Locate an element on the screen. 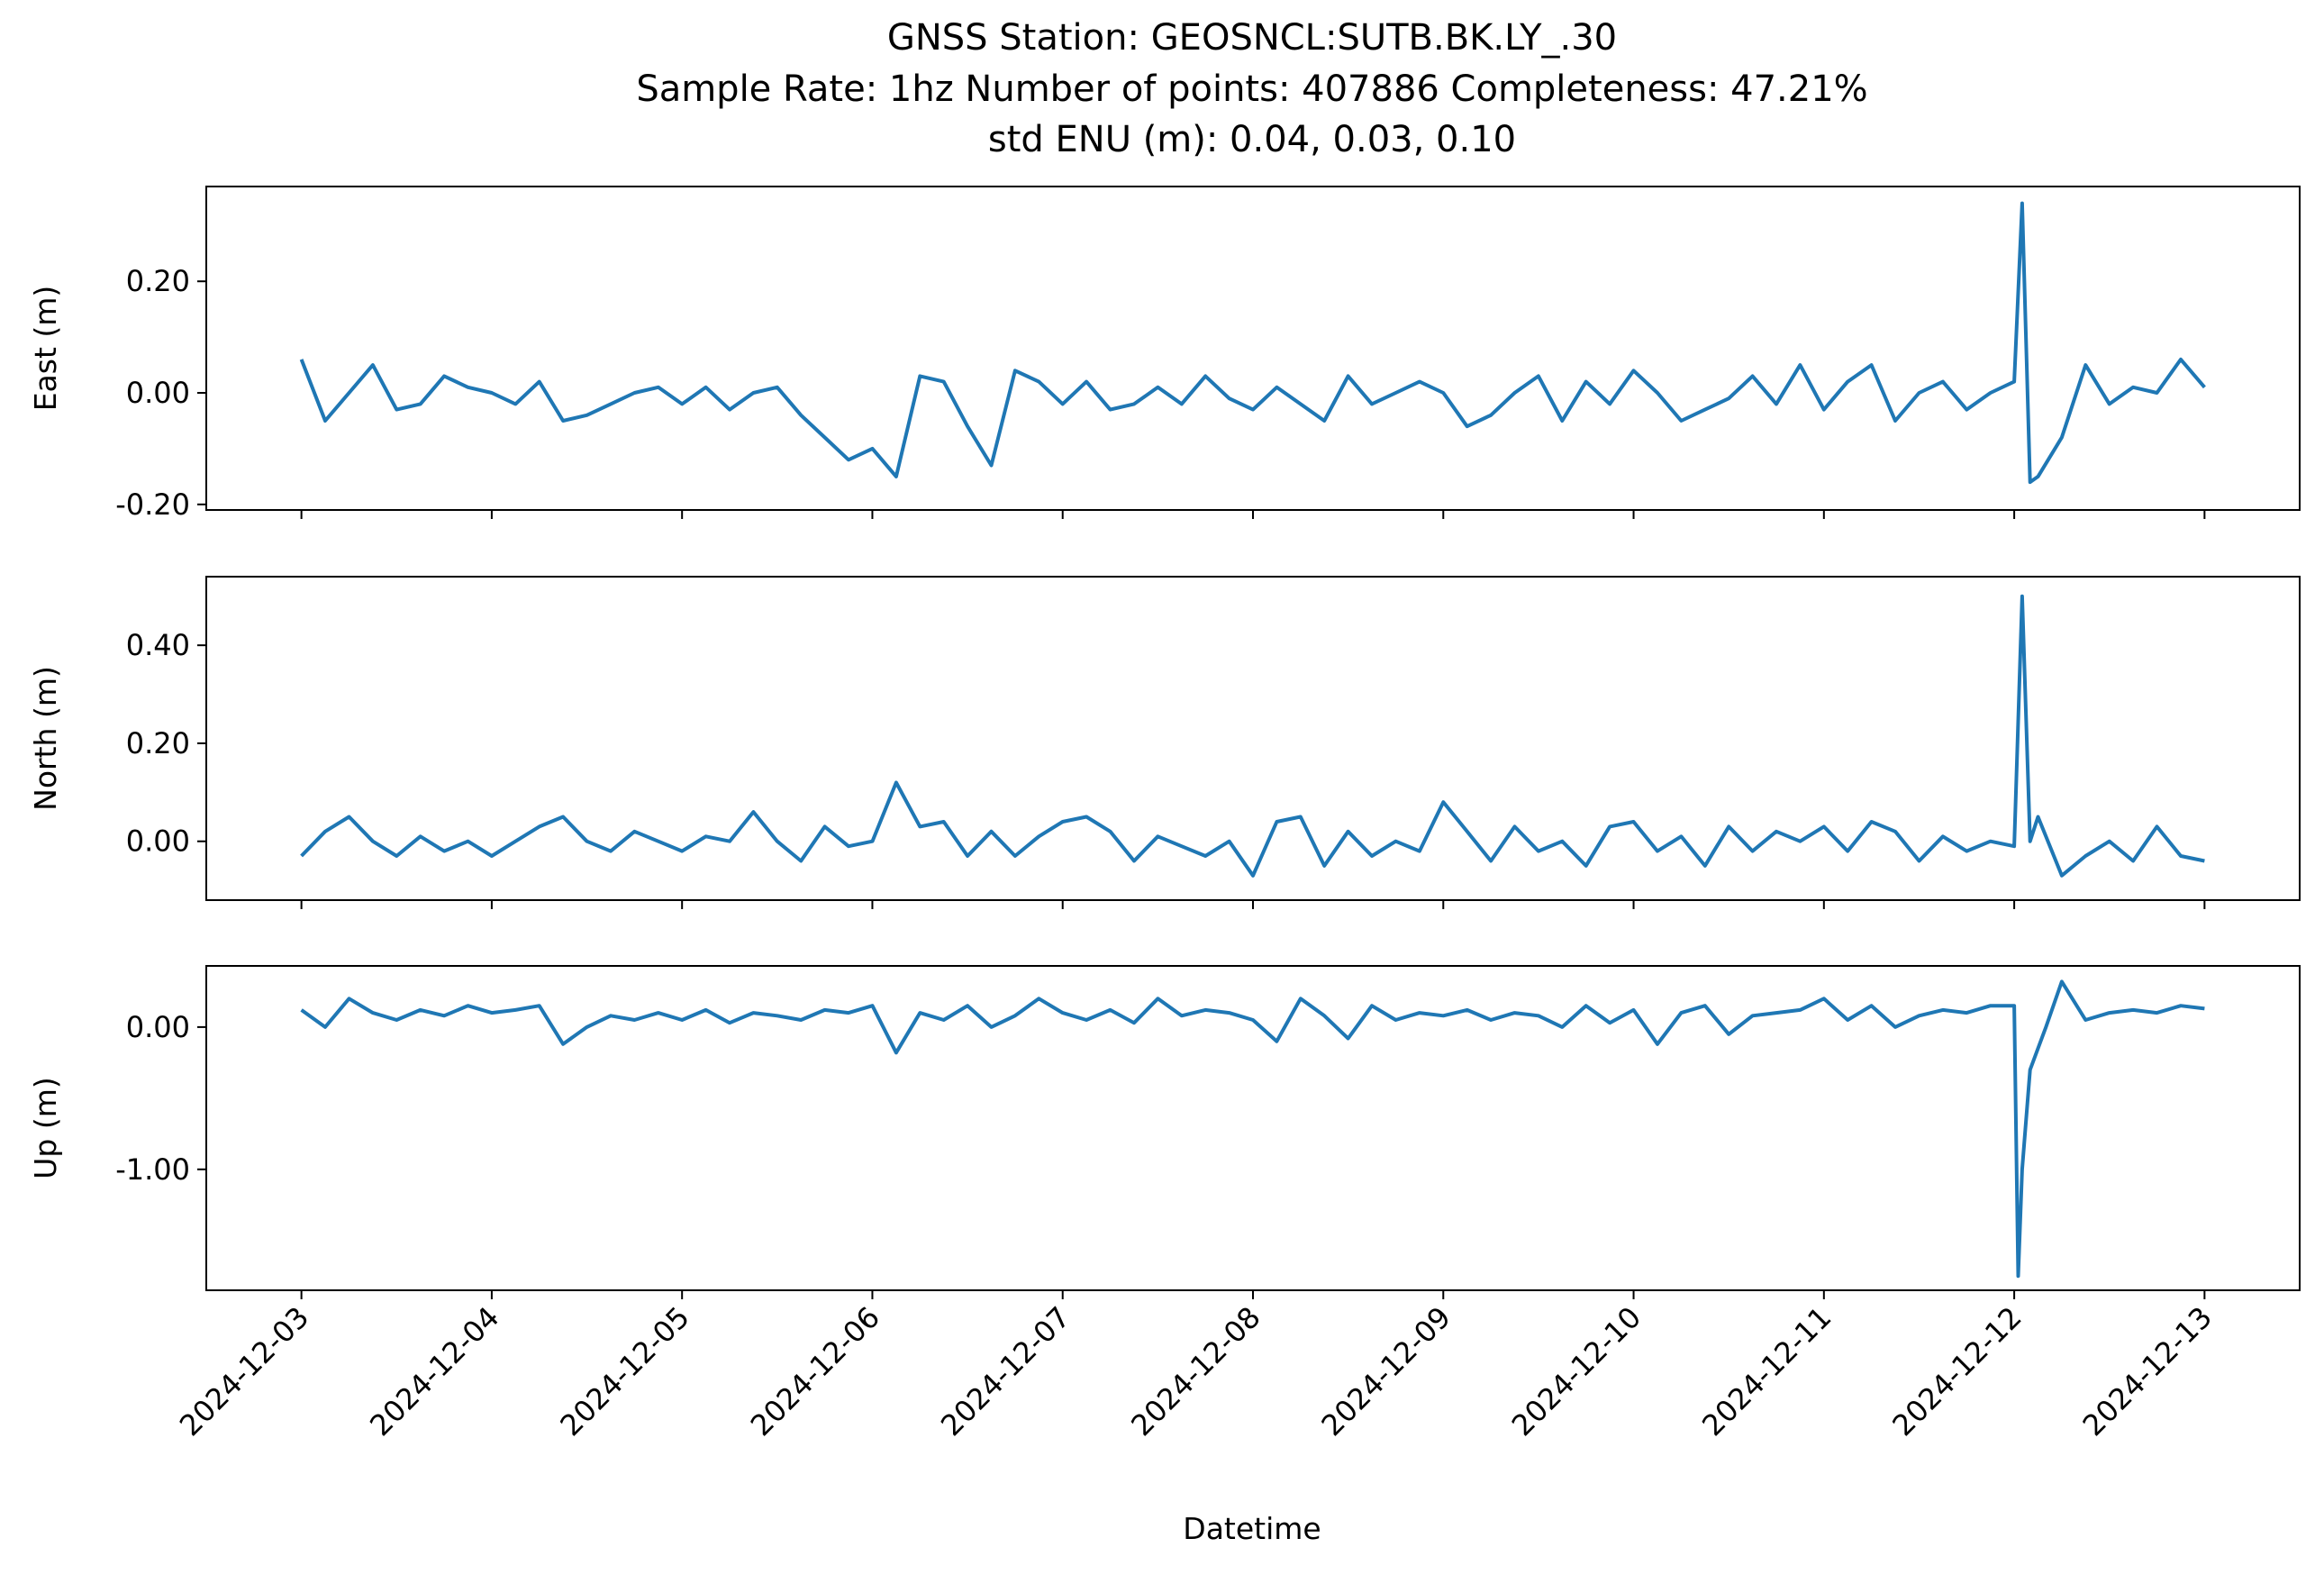  x-axis-label: Datetime is located at coordinates (1252, 1528).